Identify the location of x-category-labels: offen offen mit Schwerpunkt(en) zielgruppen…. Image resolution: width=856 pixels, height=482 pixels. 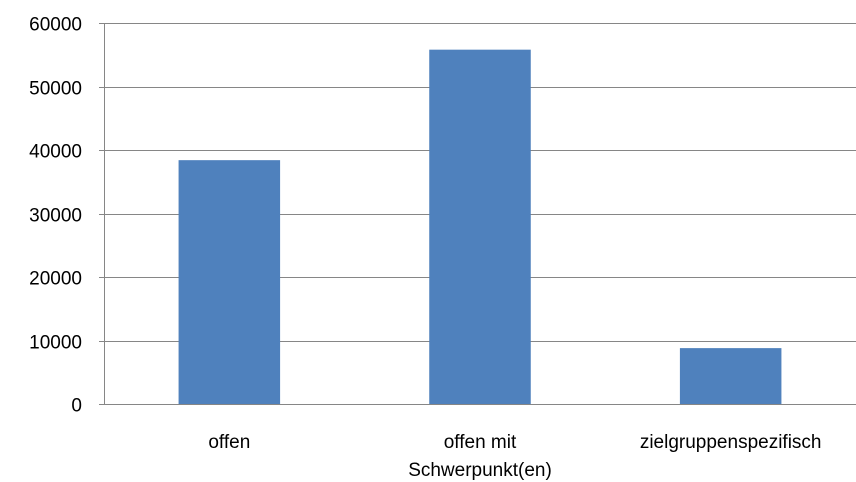
(514, 456).